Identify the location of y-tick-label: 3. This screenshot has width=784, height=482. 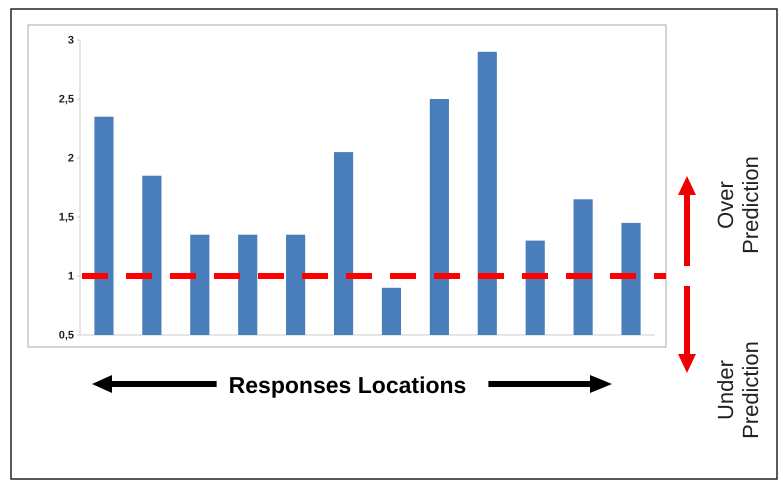
(71, 40).